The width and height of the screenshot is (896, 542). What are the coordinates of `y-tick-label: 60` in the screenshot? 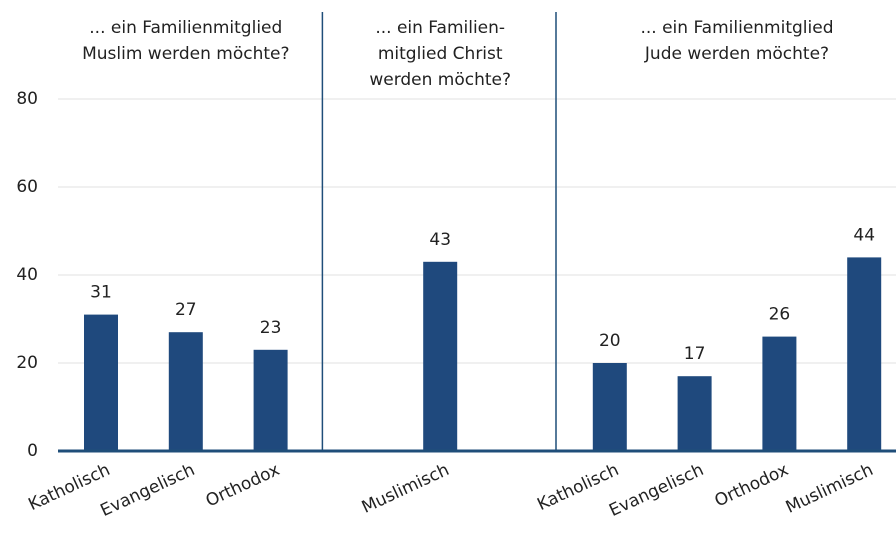 It's located at (27, 187).